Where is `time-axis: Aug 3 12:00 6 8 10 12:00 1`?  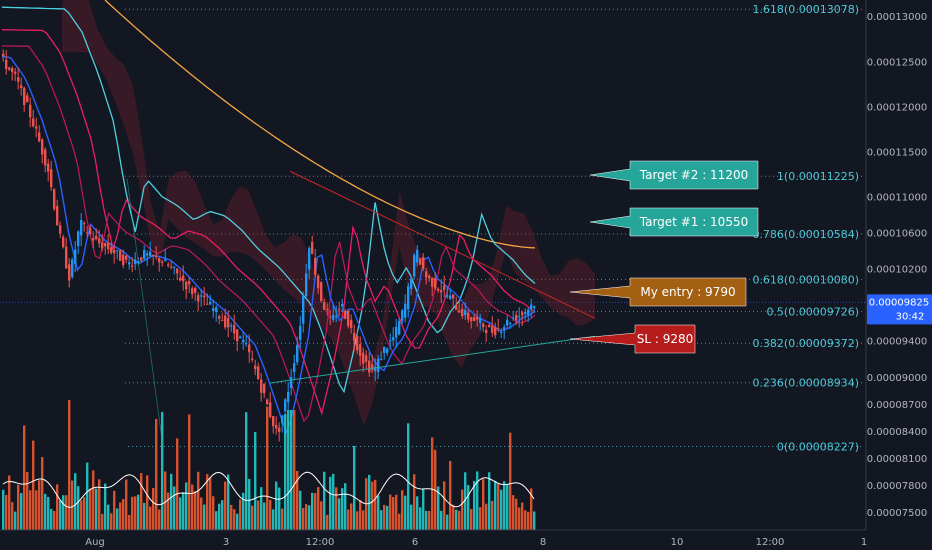 time-axis: Aug 3 12:00 6 8 10 12:00 1 is located at coordinates (476, 542).